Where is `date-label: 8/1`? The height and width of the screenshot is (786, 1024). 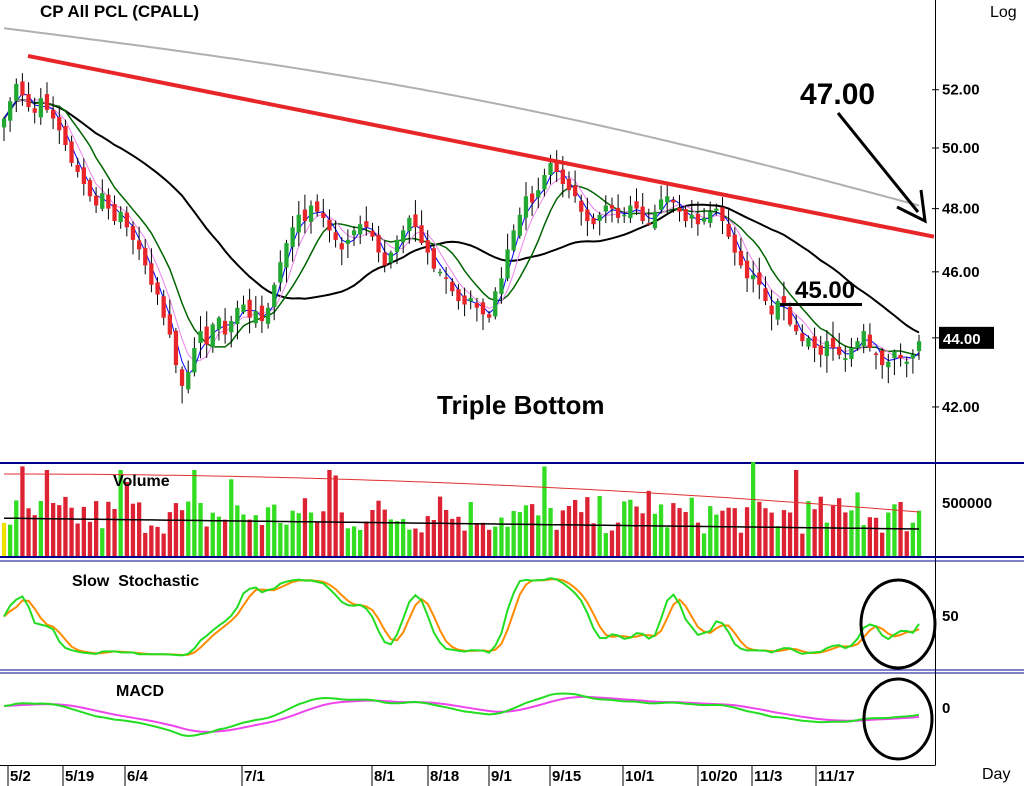 date-label: 8/1 is located at coordinates (384, 776).